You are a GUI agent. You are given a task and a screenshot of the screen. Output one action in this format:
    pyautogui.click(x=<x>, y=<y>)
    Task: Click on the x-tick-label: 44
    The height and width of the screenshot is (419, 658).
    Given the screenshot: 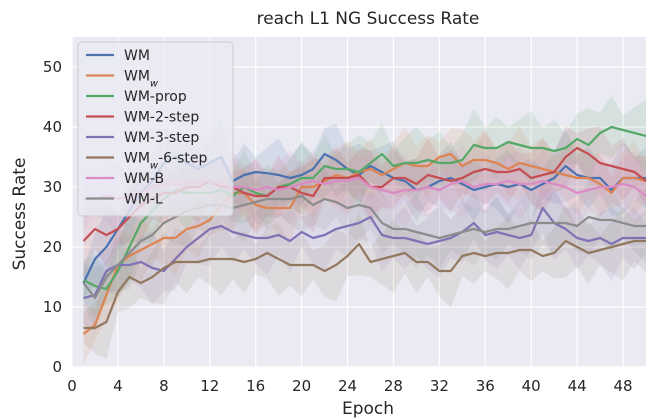 What is the action you would take?
    pyautogui.click(x=577, y=386)
    